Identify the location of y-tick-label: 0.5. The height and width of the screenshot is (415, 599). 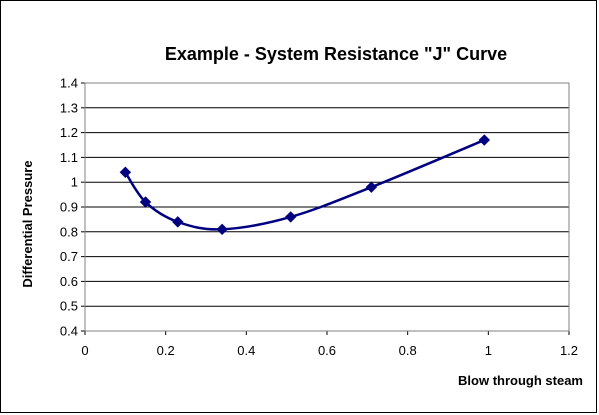
(69, 306).